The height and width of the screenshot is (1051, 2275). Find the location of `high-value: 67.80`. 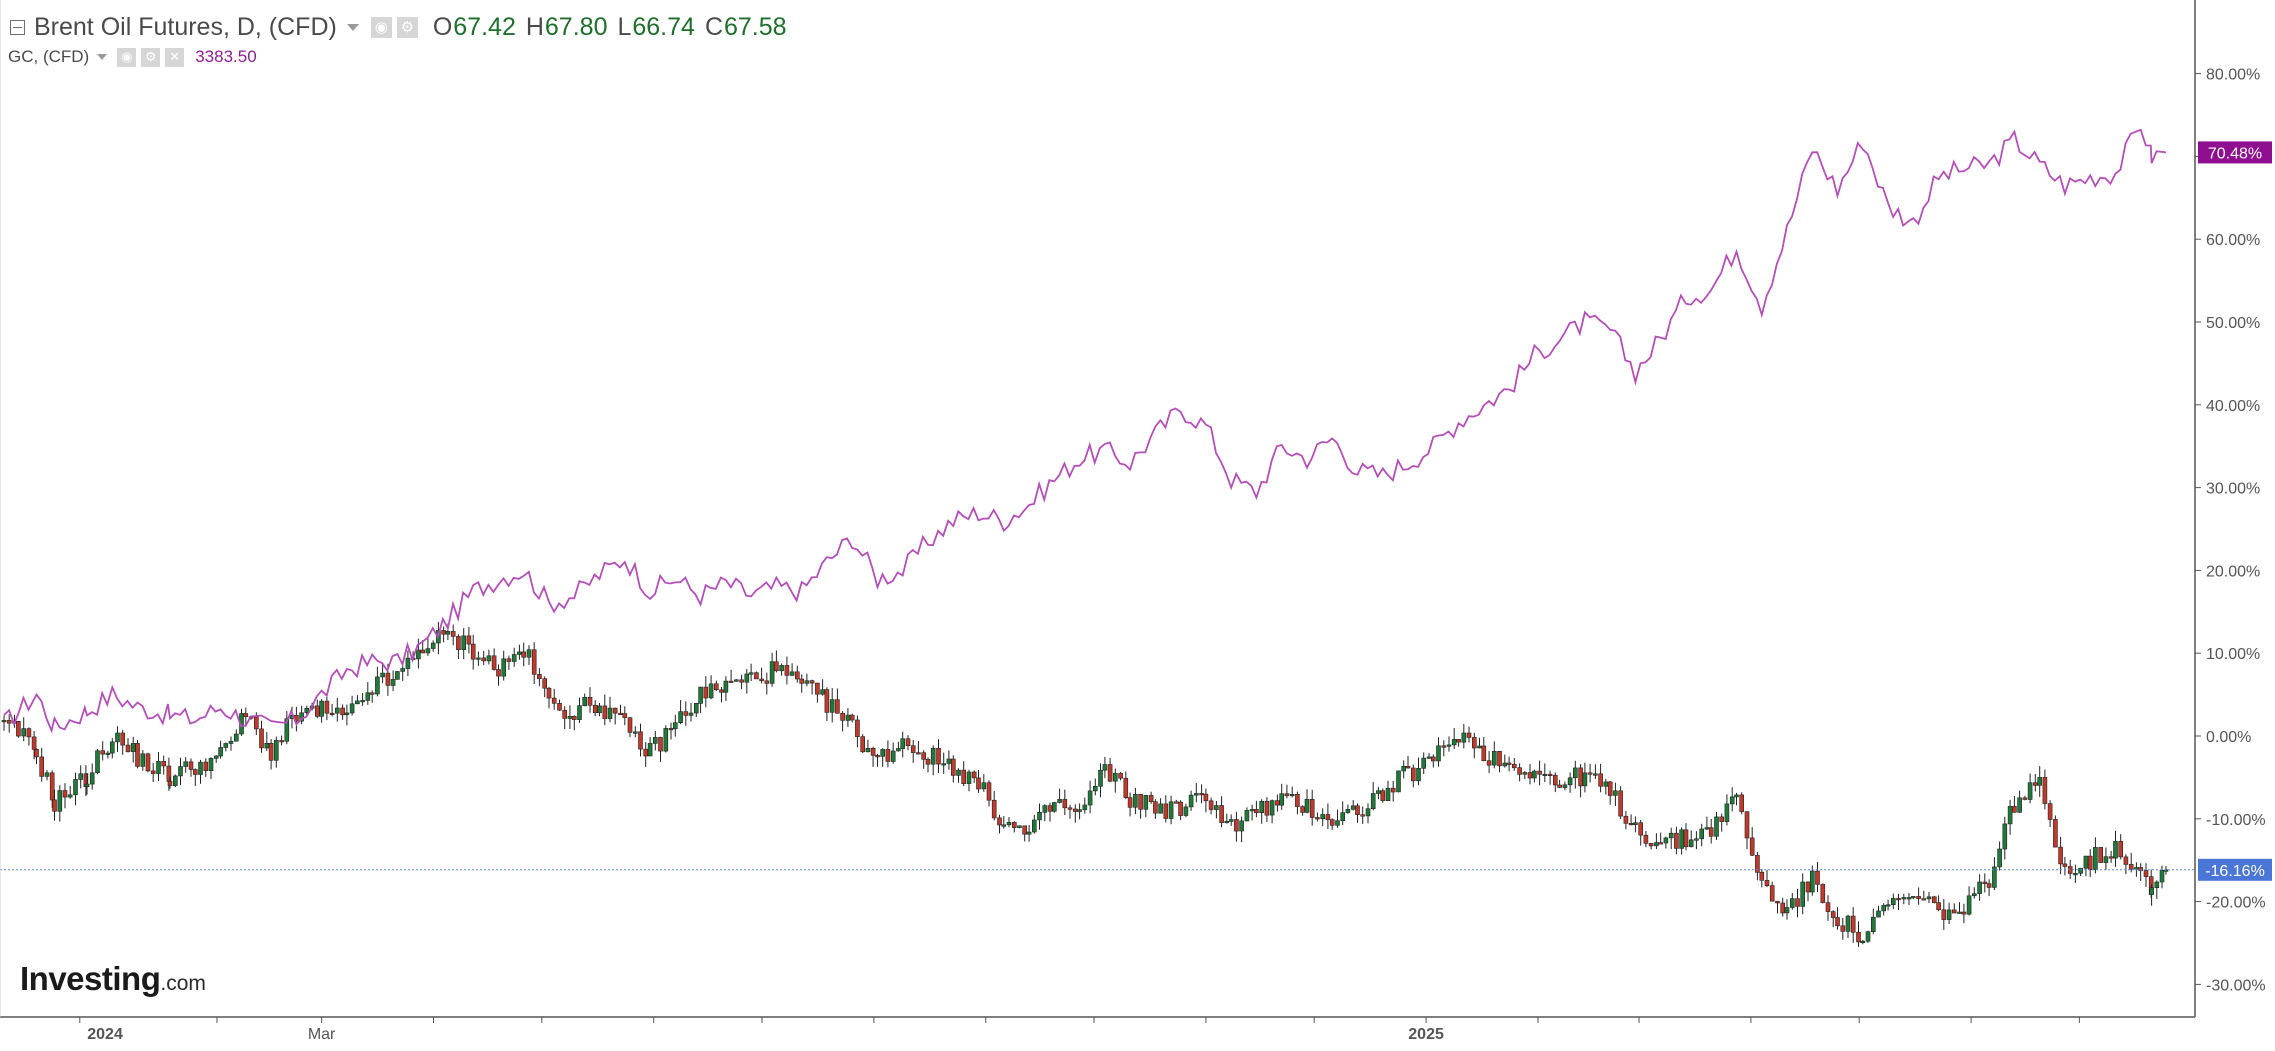

high-value: 67.80 is located at coordinates (576, 26).